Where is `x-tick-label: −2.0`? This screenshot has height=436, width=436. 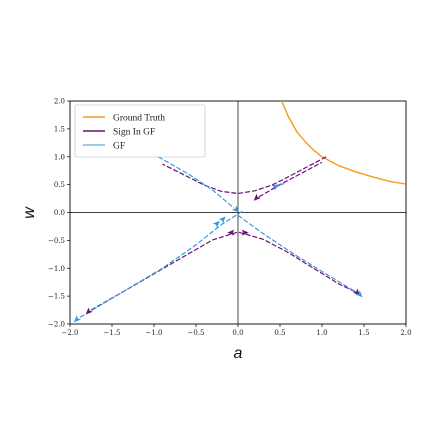 x-tick-label: −2.0 is located at coordinates (70, 333).